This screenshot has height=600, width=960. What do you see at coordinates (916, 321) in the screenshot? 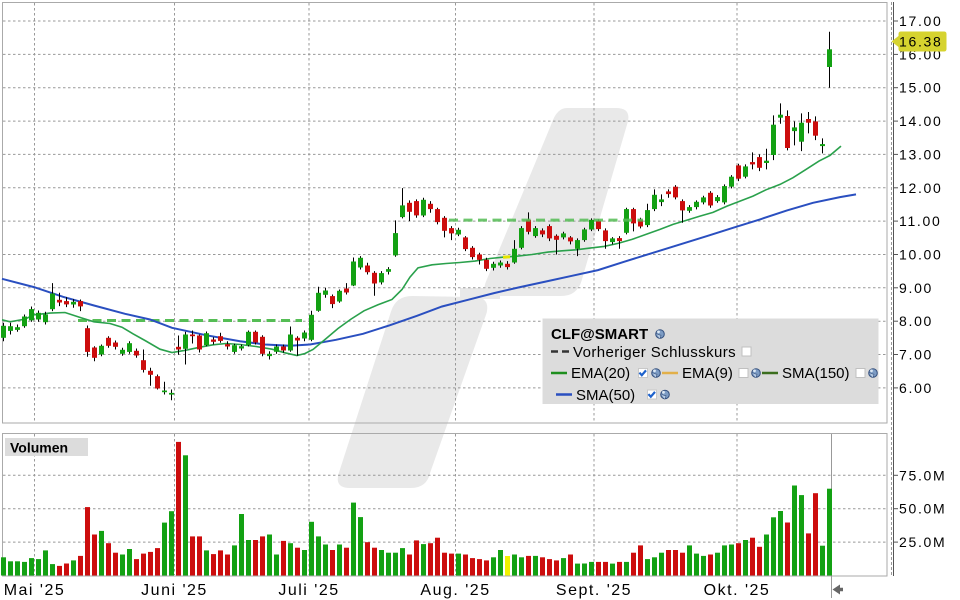
I see `svg-text: 8.00` at bounding box center [916, 321].